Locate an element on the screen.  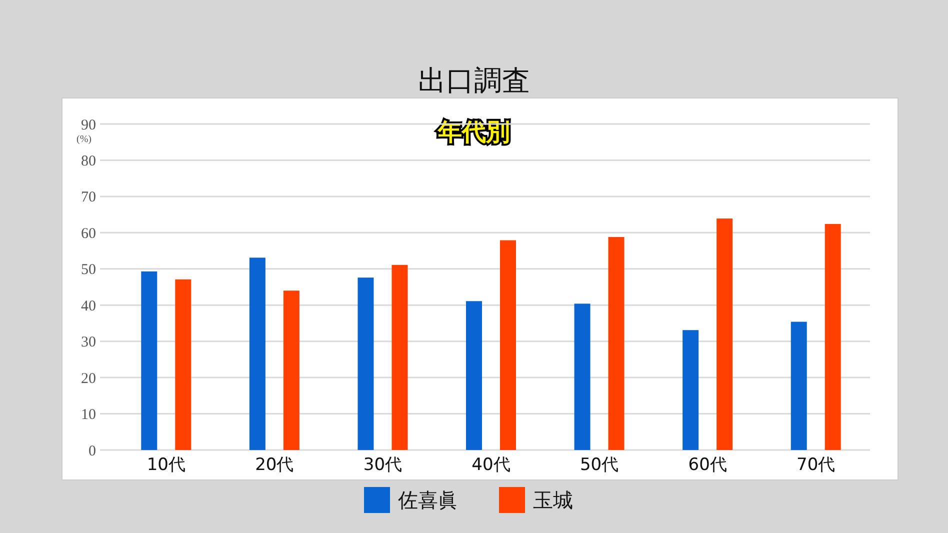
x-tick-label: 40代 is located at coordinates (491, 465).